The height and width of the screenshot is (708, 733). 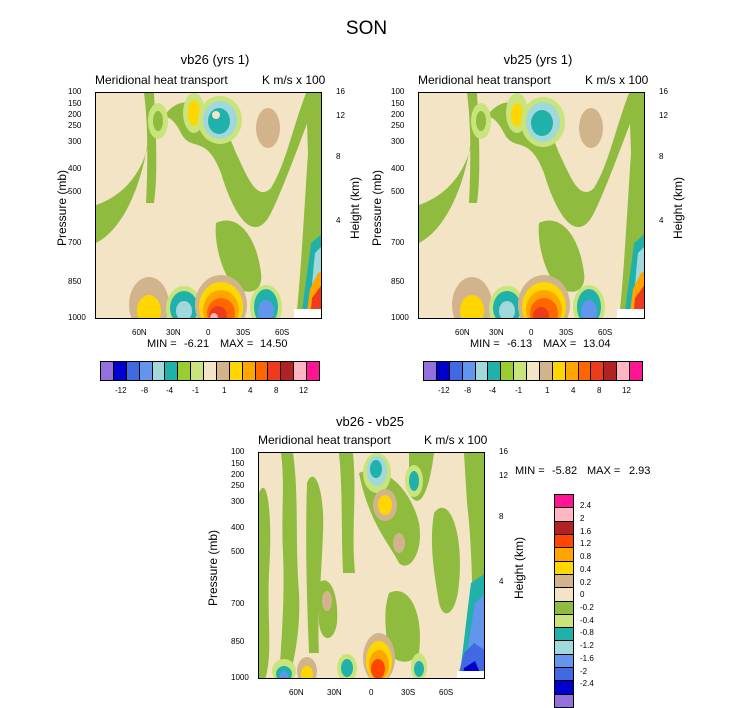 I want to click on colorbar-label: -0.4, so click(x=587, y=620).